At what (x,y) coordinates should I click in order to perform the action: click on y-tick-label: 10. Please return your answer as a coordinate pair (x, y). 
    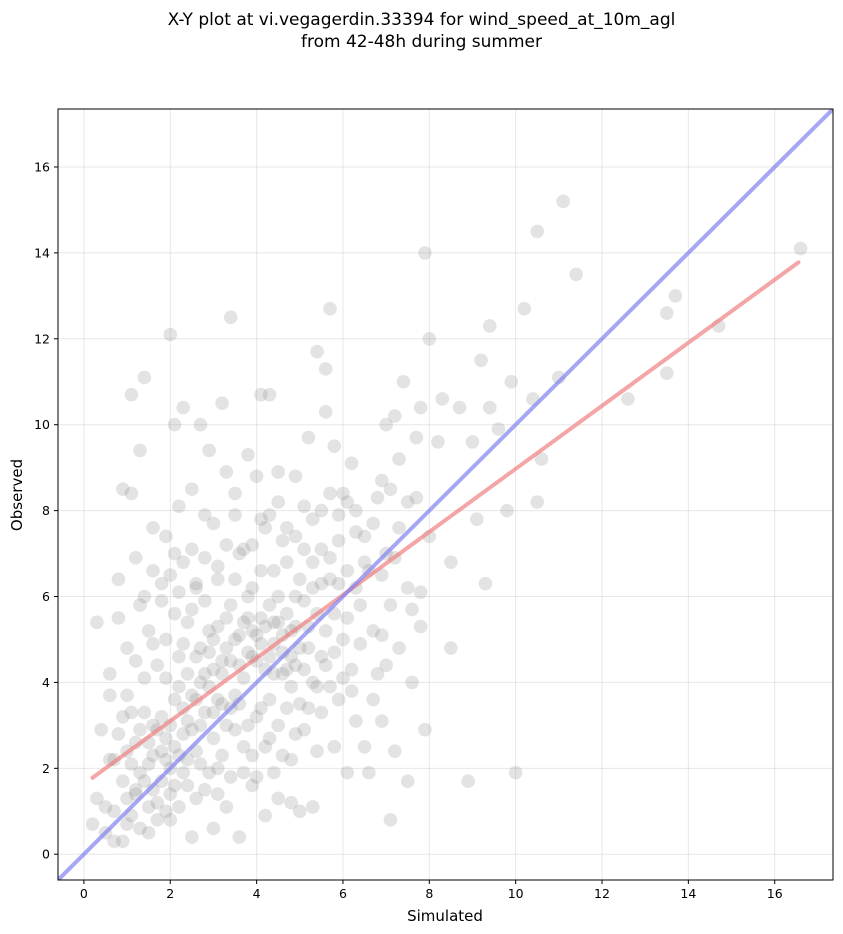
    Looking at the image, I should click on (42, 424).